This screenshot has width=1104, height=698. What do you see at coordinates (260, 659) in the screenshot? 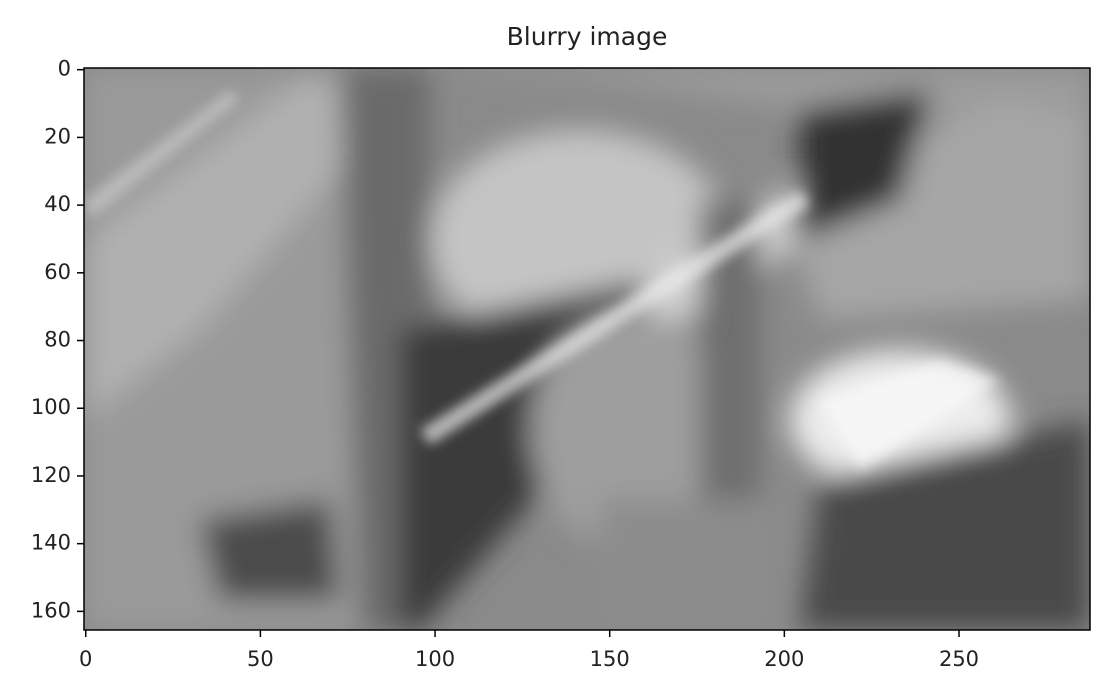
I see `x-tick-label: 50` at bounding box center [260, 659].